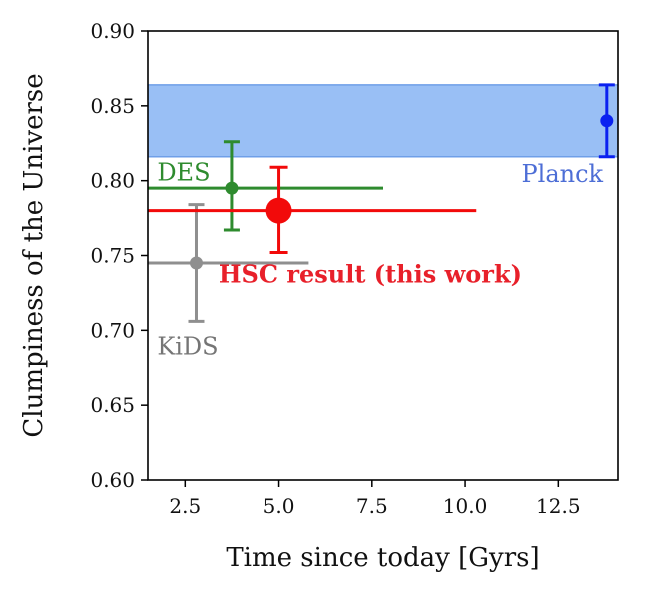  I want to click on series-planck, so click(606, 121).